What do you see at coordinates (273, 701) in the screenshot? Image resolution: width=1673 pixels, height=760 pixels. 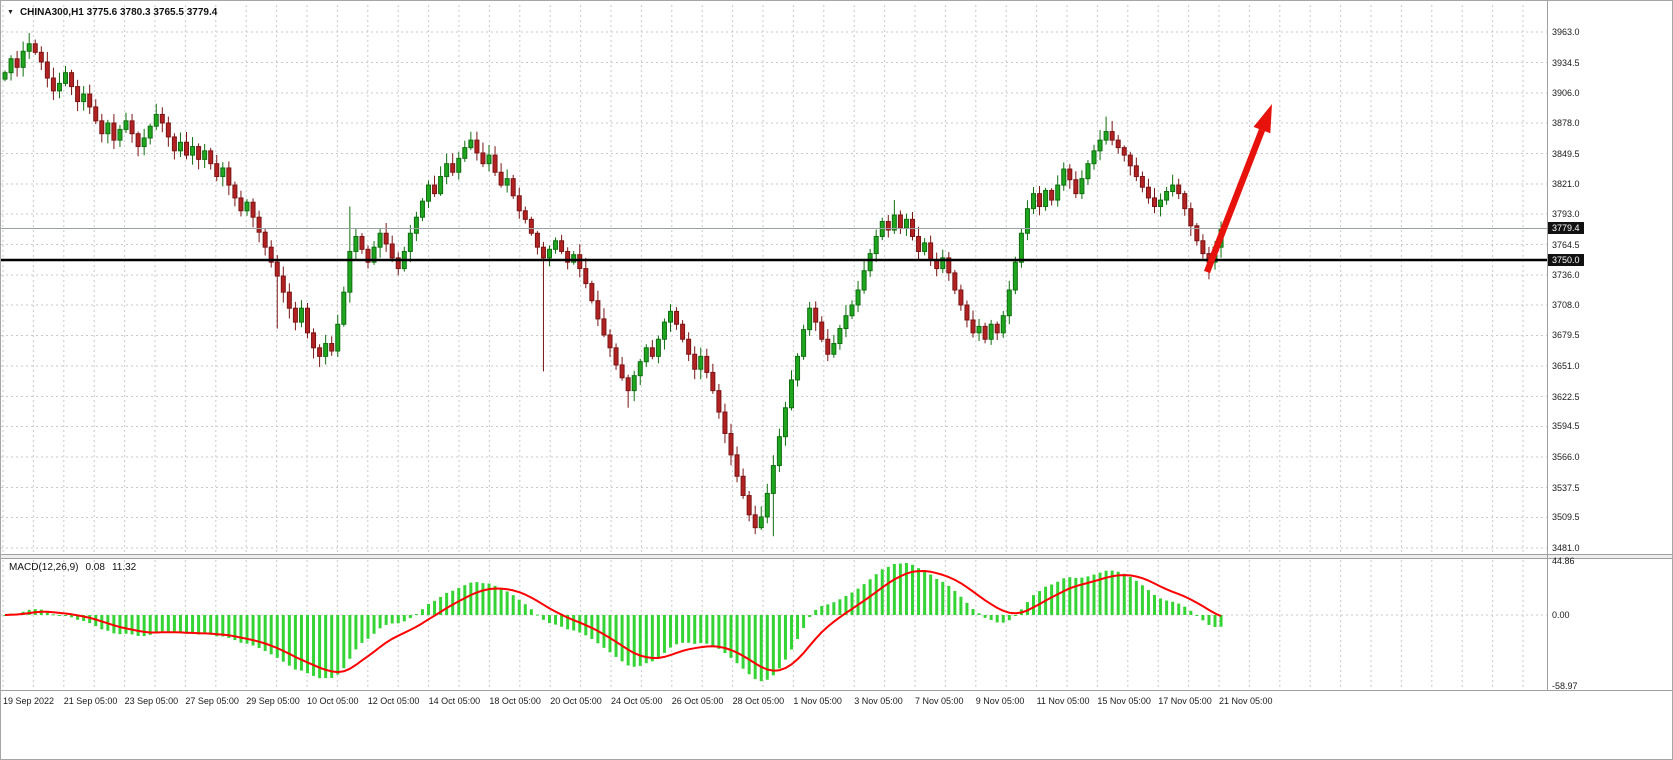 I see `time-axis-label: 29 Sep 05:00` at bounding box center [273, 701].